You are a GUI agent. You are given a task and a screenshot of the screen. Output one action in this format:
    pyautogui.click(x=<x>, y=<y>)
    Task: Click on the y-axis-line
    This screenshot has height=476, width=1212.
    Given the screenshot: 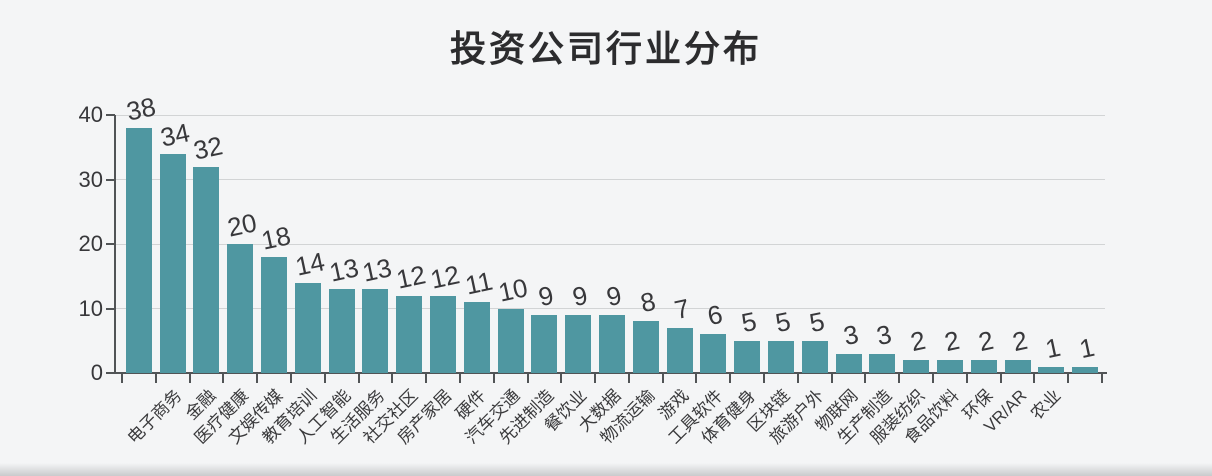 What is the action you would take?
    pyautogui.click(x=115, y=244)
    